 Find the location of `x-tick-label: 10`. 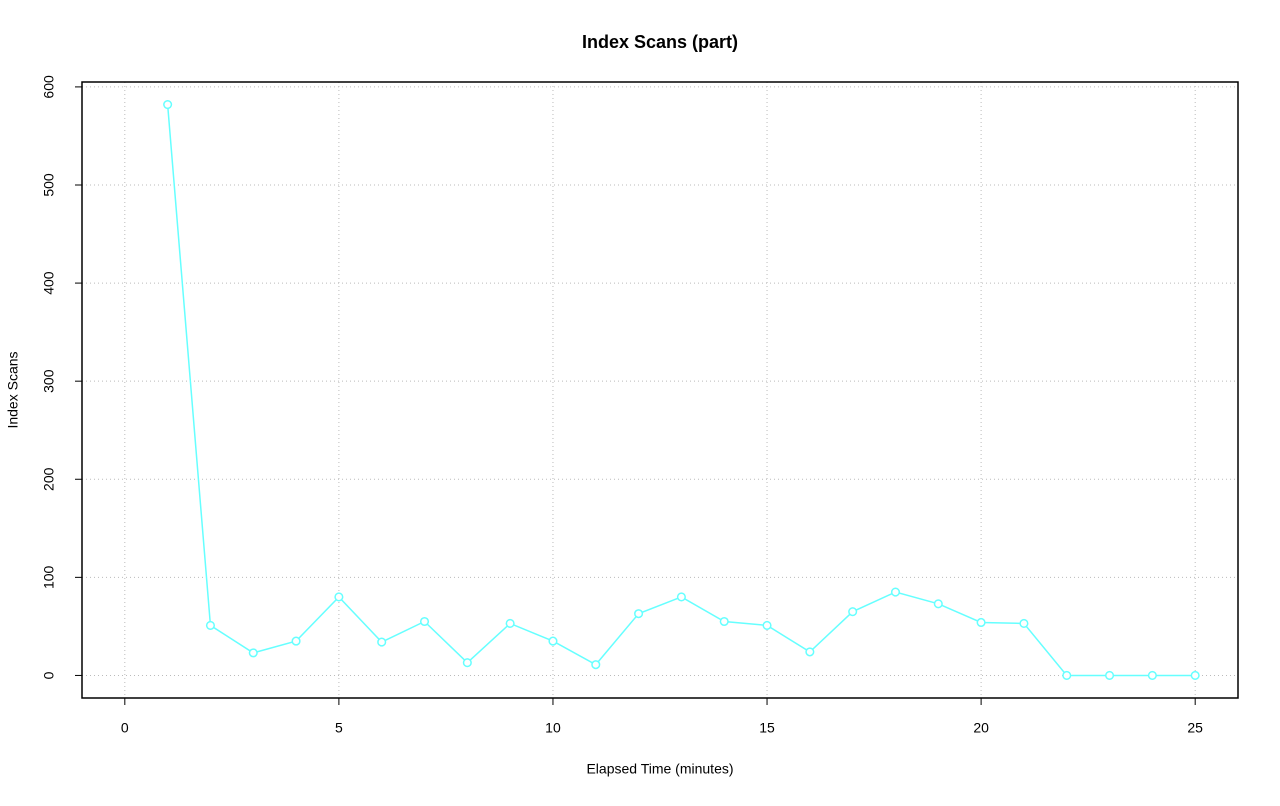

x-tick-label: 10 is located at coordinates (553, 728).